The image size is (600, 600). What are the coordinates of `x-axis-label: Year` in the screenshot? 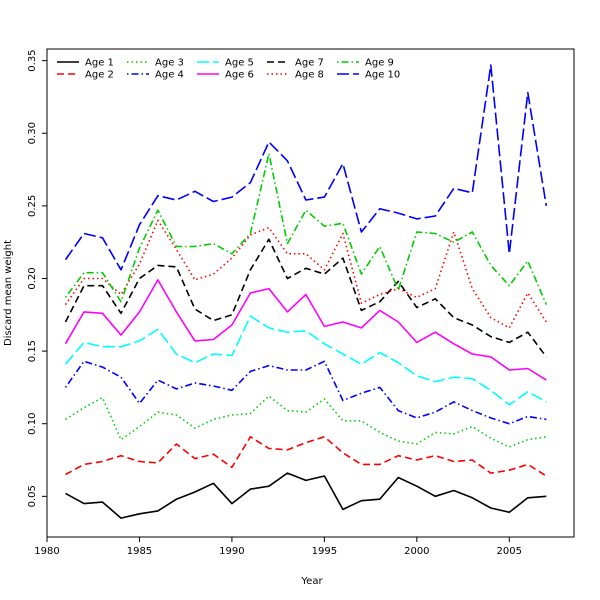 It's located at (311, 581).